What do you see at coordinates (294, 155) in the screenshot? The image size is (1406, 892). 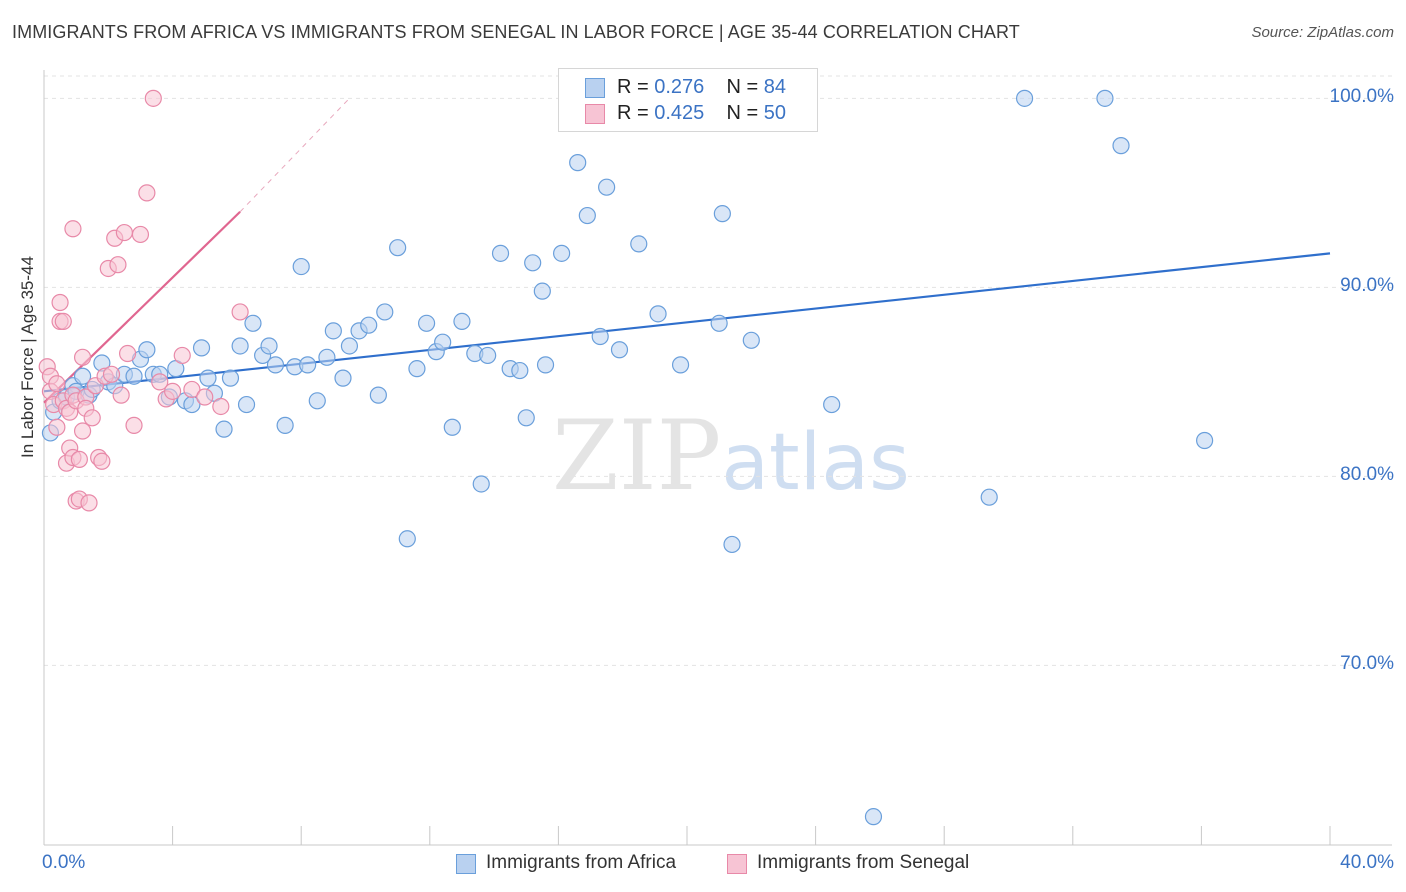 I see `trend-line-senegal-extension` at bounding box center [294, 155].